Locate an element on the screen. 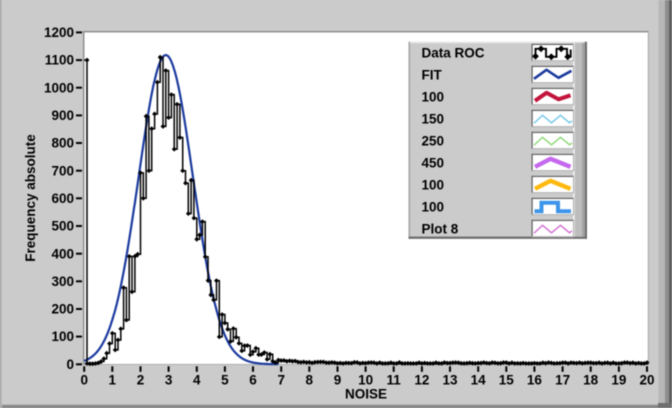 The image size is (672, 408). svg-text: 16 is located at coordinates (535, 380).